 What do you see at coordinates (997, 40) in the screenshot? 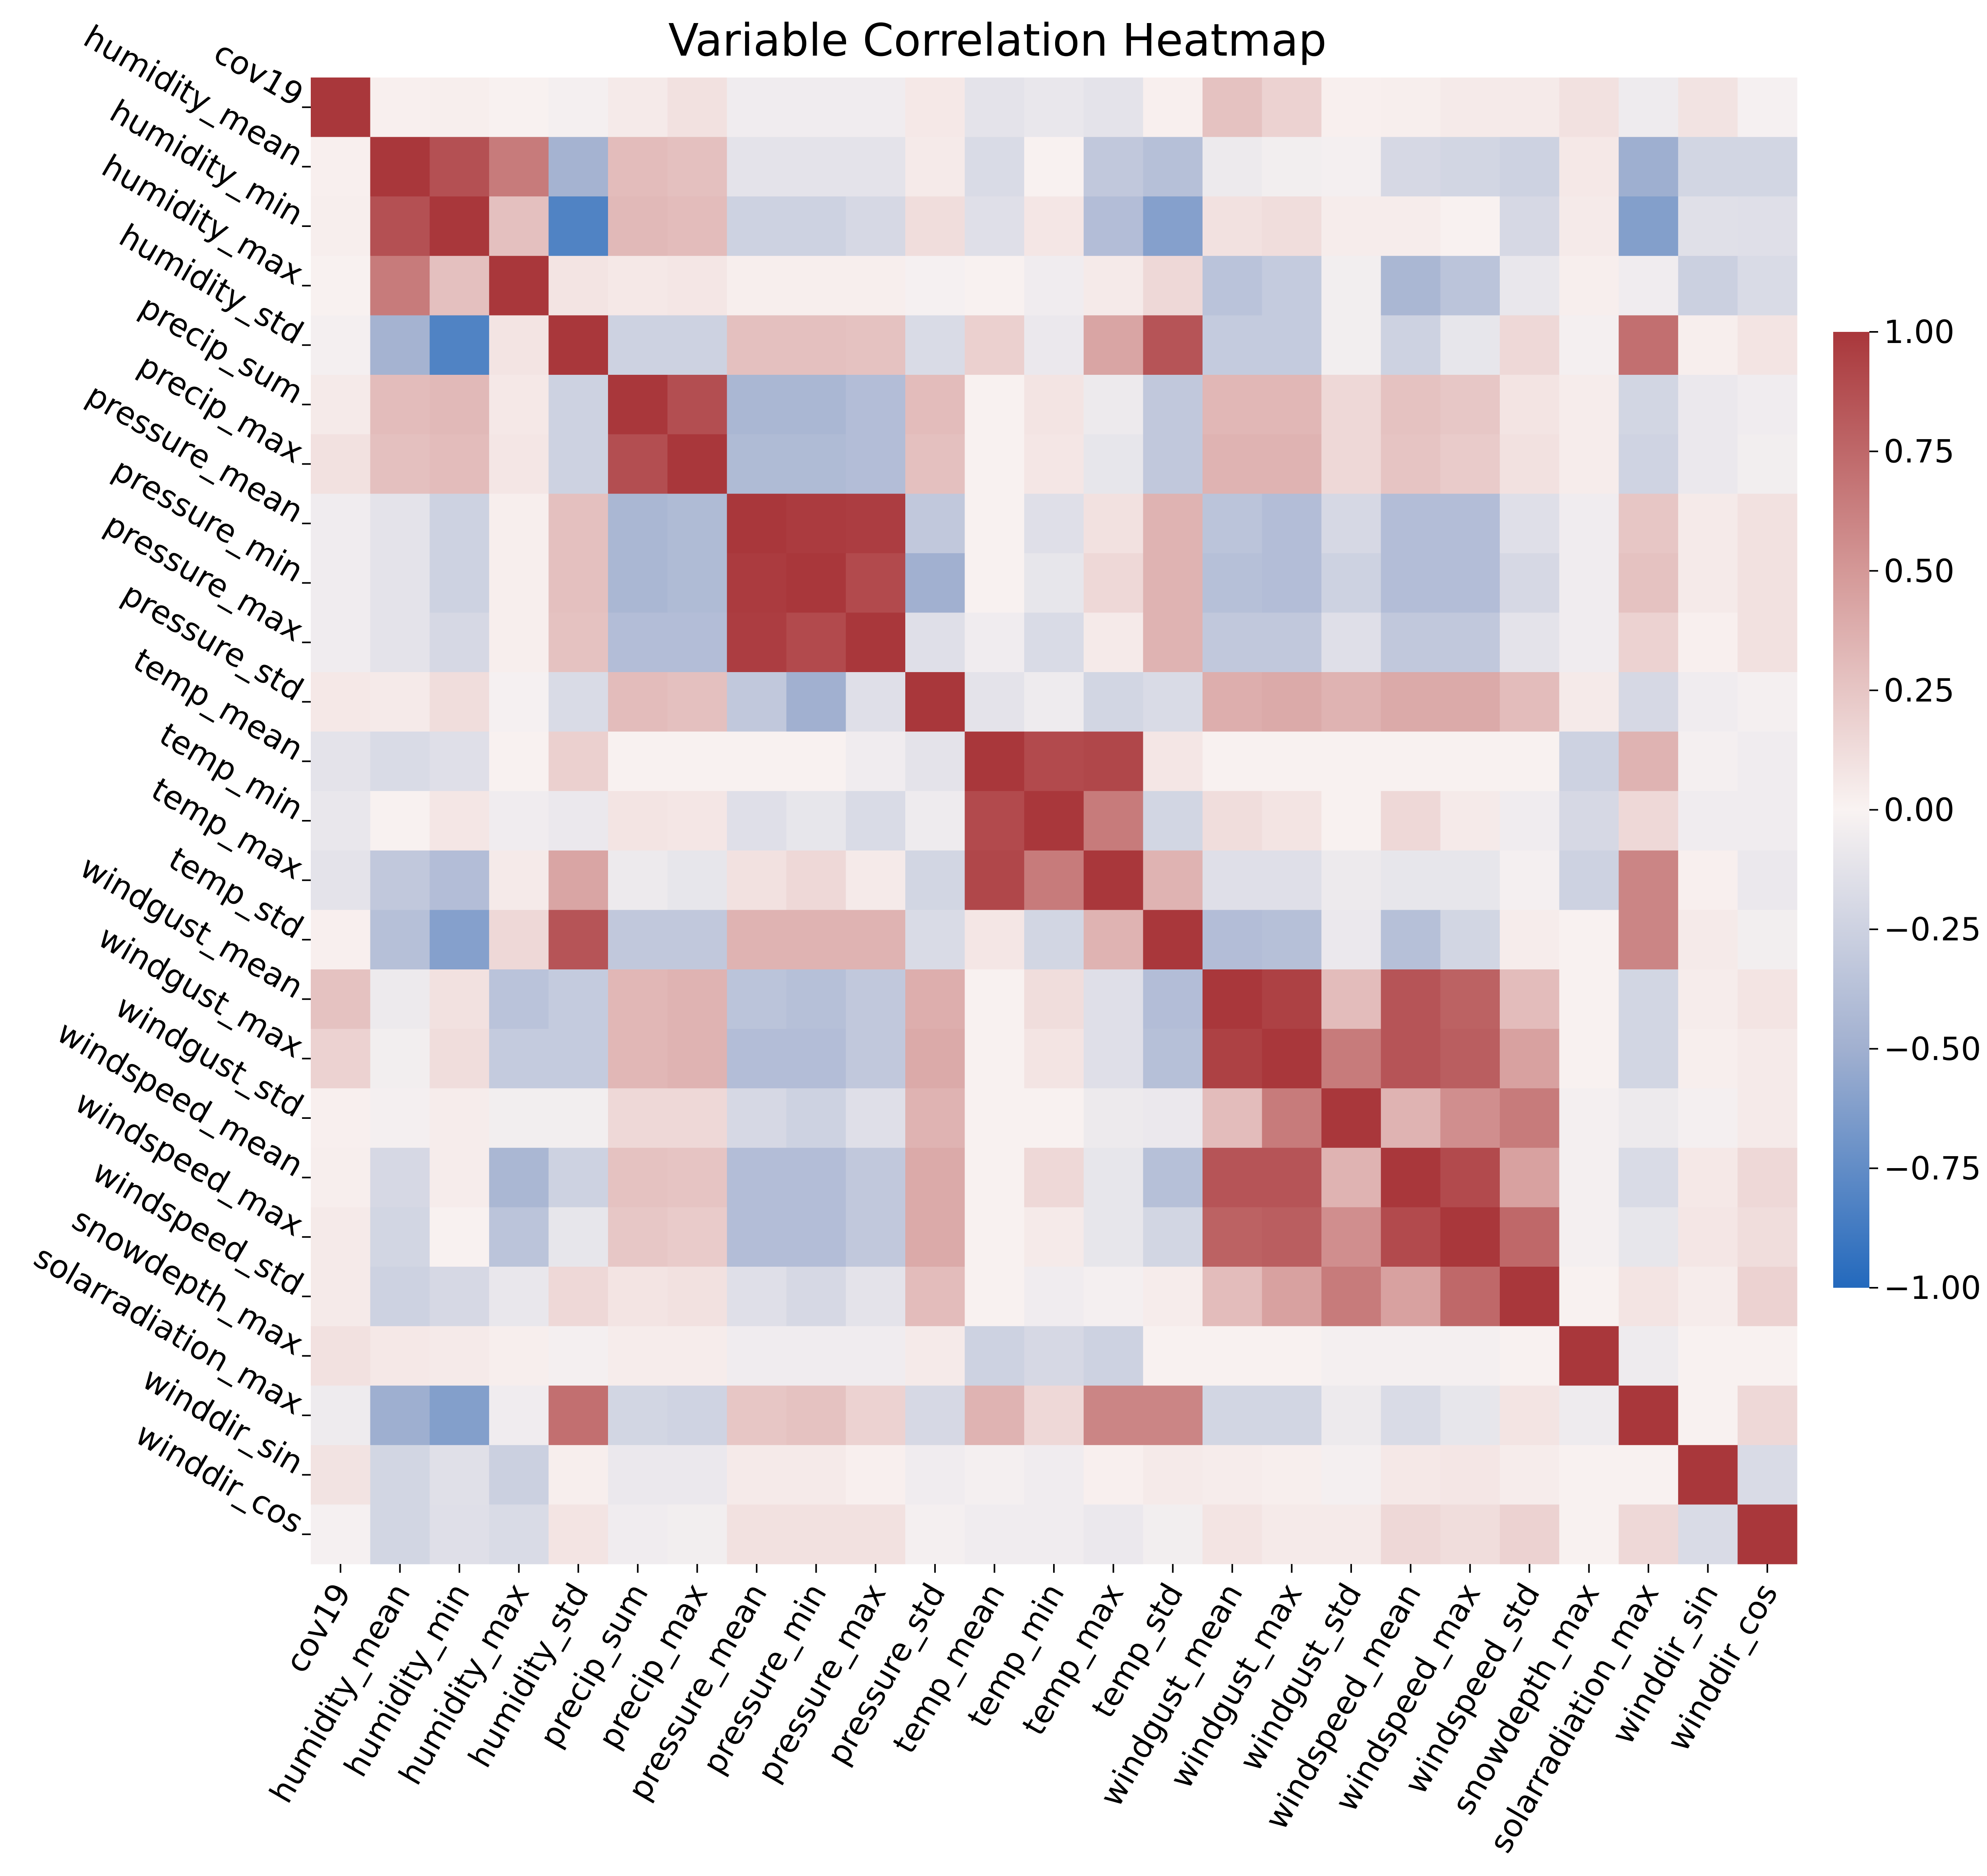
I see `chart-title: Variable Correlation Heatmap` at bounding box center [997, 40].